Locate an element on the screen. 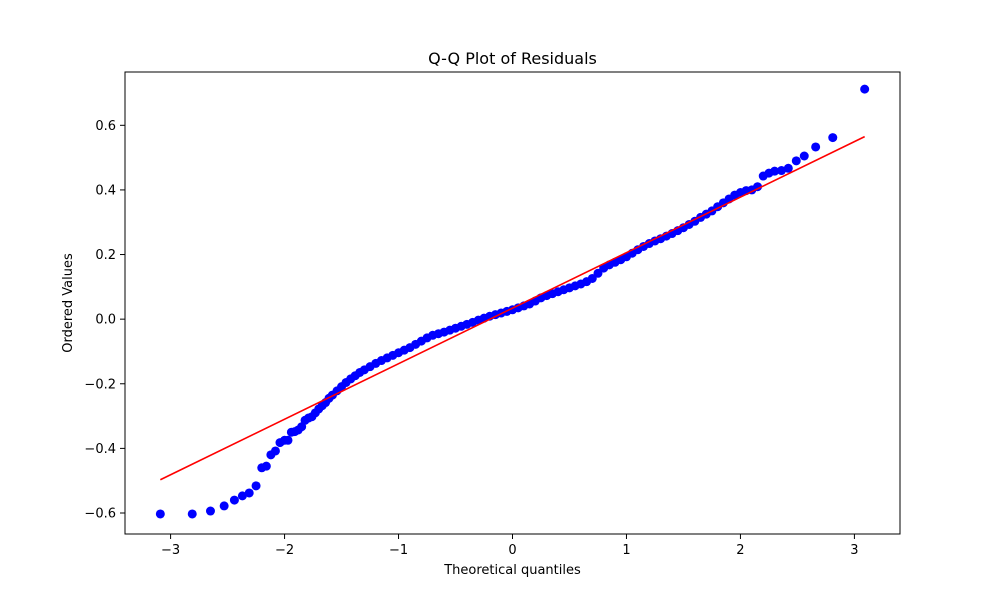 The height and width of the screenshot is (600, 1000). chart-title: Q-Q Plot of Residuals is located at coordinates (512, 58).